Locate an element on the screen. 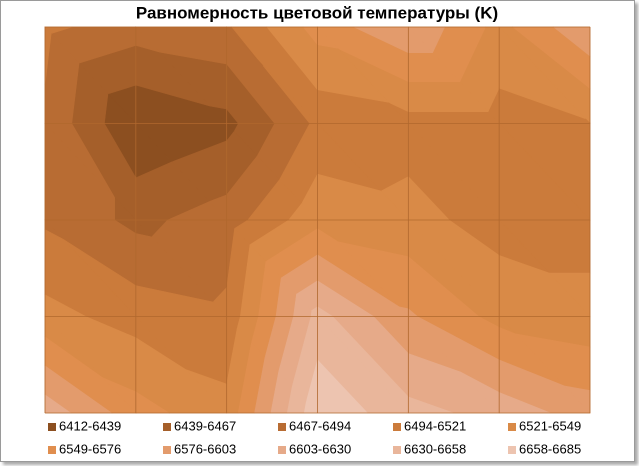 This screenshot has width=639, height=466. legend-label: 6549-6576 is located at coordinates (90, 448).